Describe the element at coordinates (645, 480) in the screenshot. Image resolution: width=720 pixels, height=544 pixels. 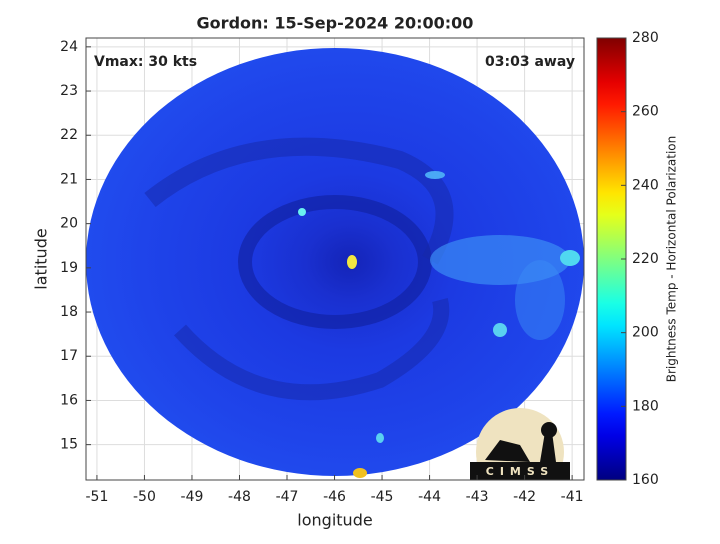
I see `colorbar-tick-label: 160` at that location.